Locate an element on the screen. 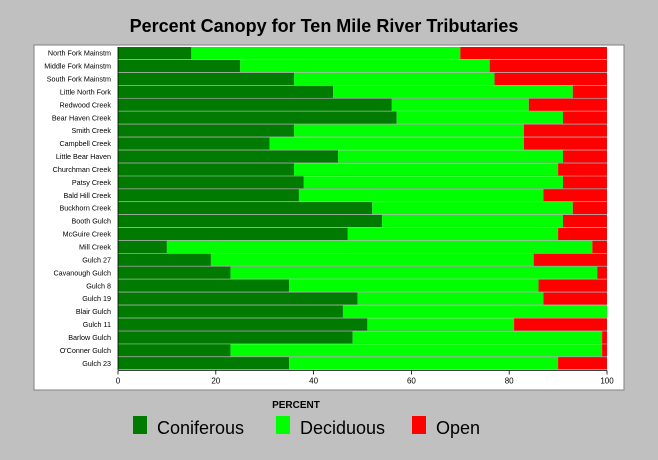 The width and height of the screenshot is (658, 460). legend: Coniferous Deciduous Open is located at coordinates (306, 427).